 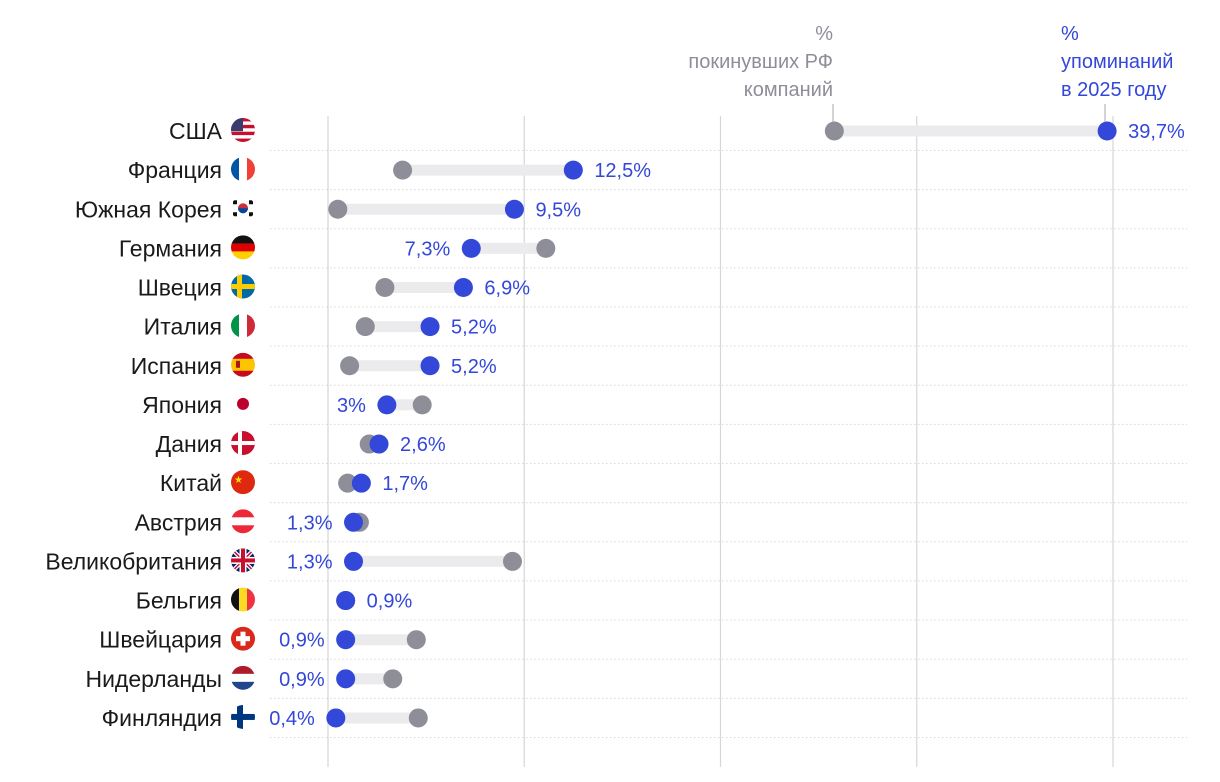 I want to click on value-label: 1,7%, so click(x=405, y=484).